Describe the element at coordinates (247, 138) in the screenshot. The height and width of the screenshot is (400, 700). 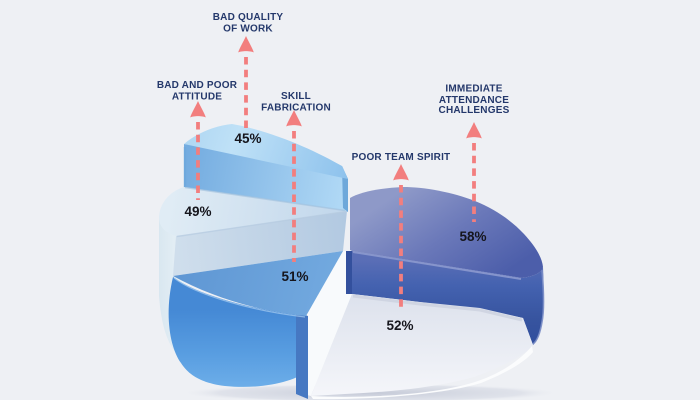
I see `svg-text: 45%` at that location.